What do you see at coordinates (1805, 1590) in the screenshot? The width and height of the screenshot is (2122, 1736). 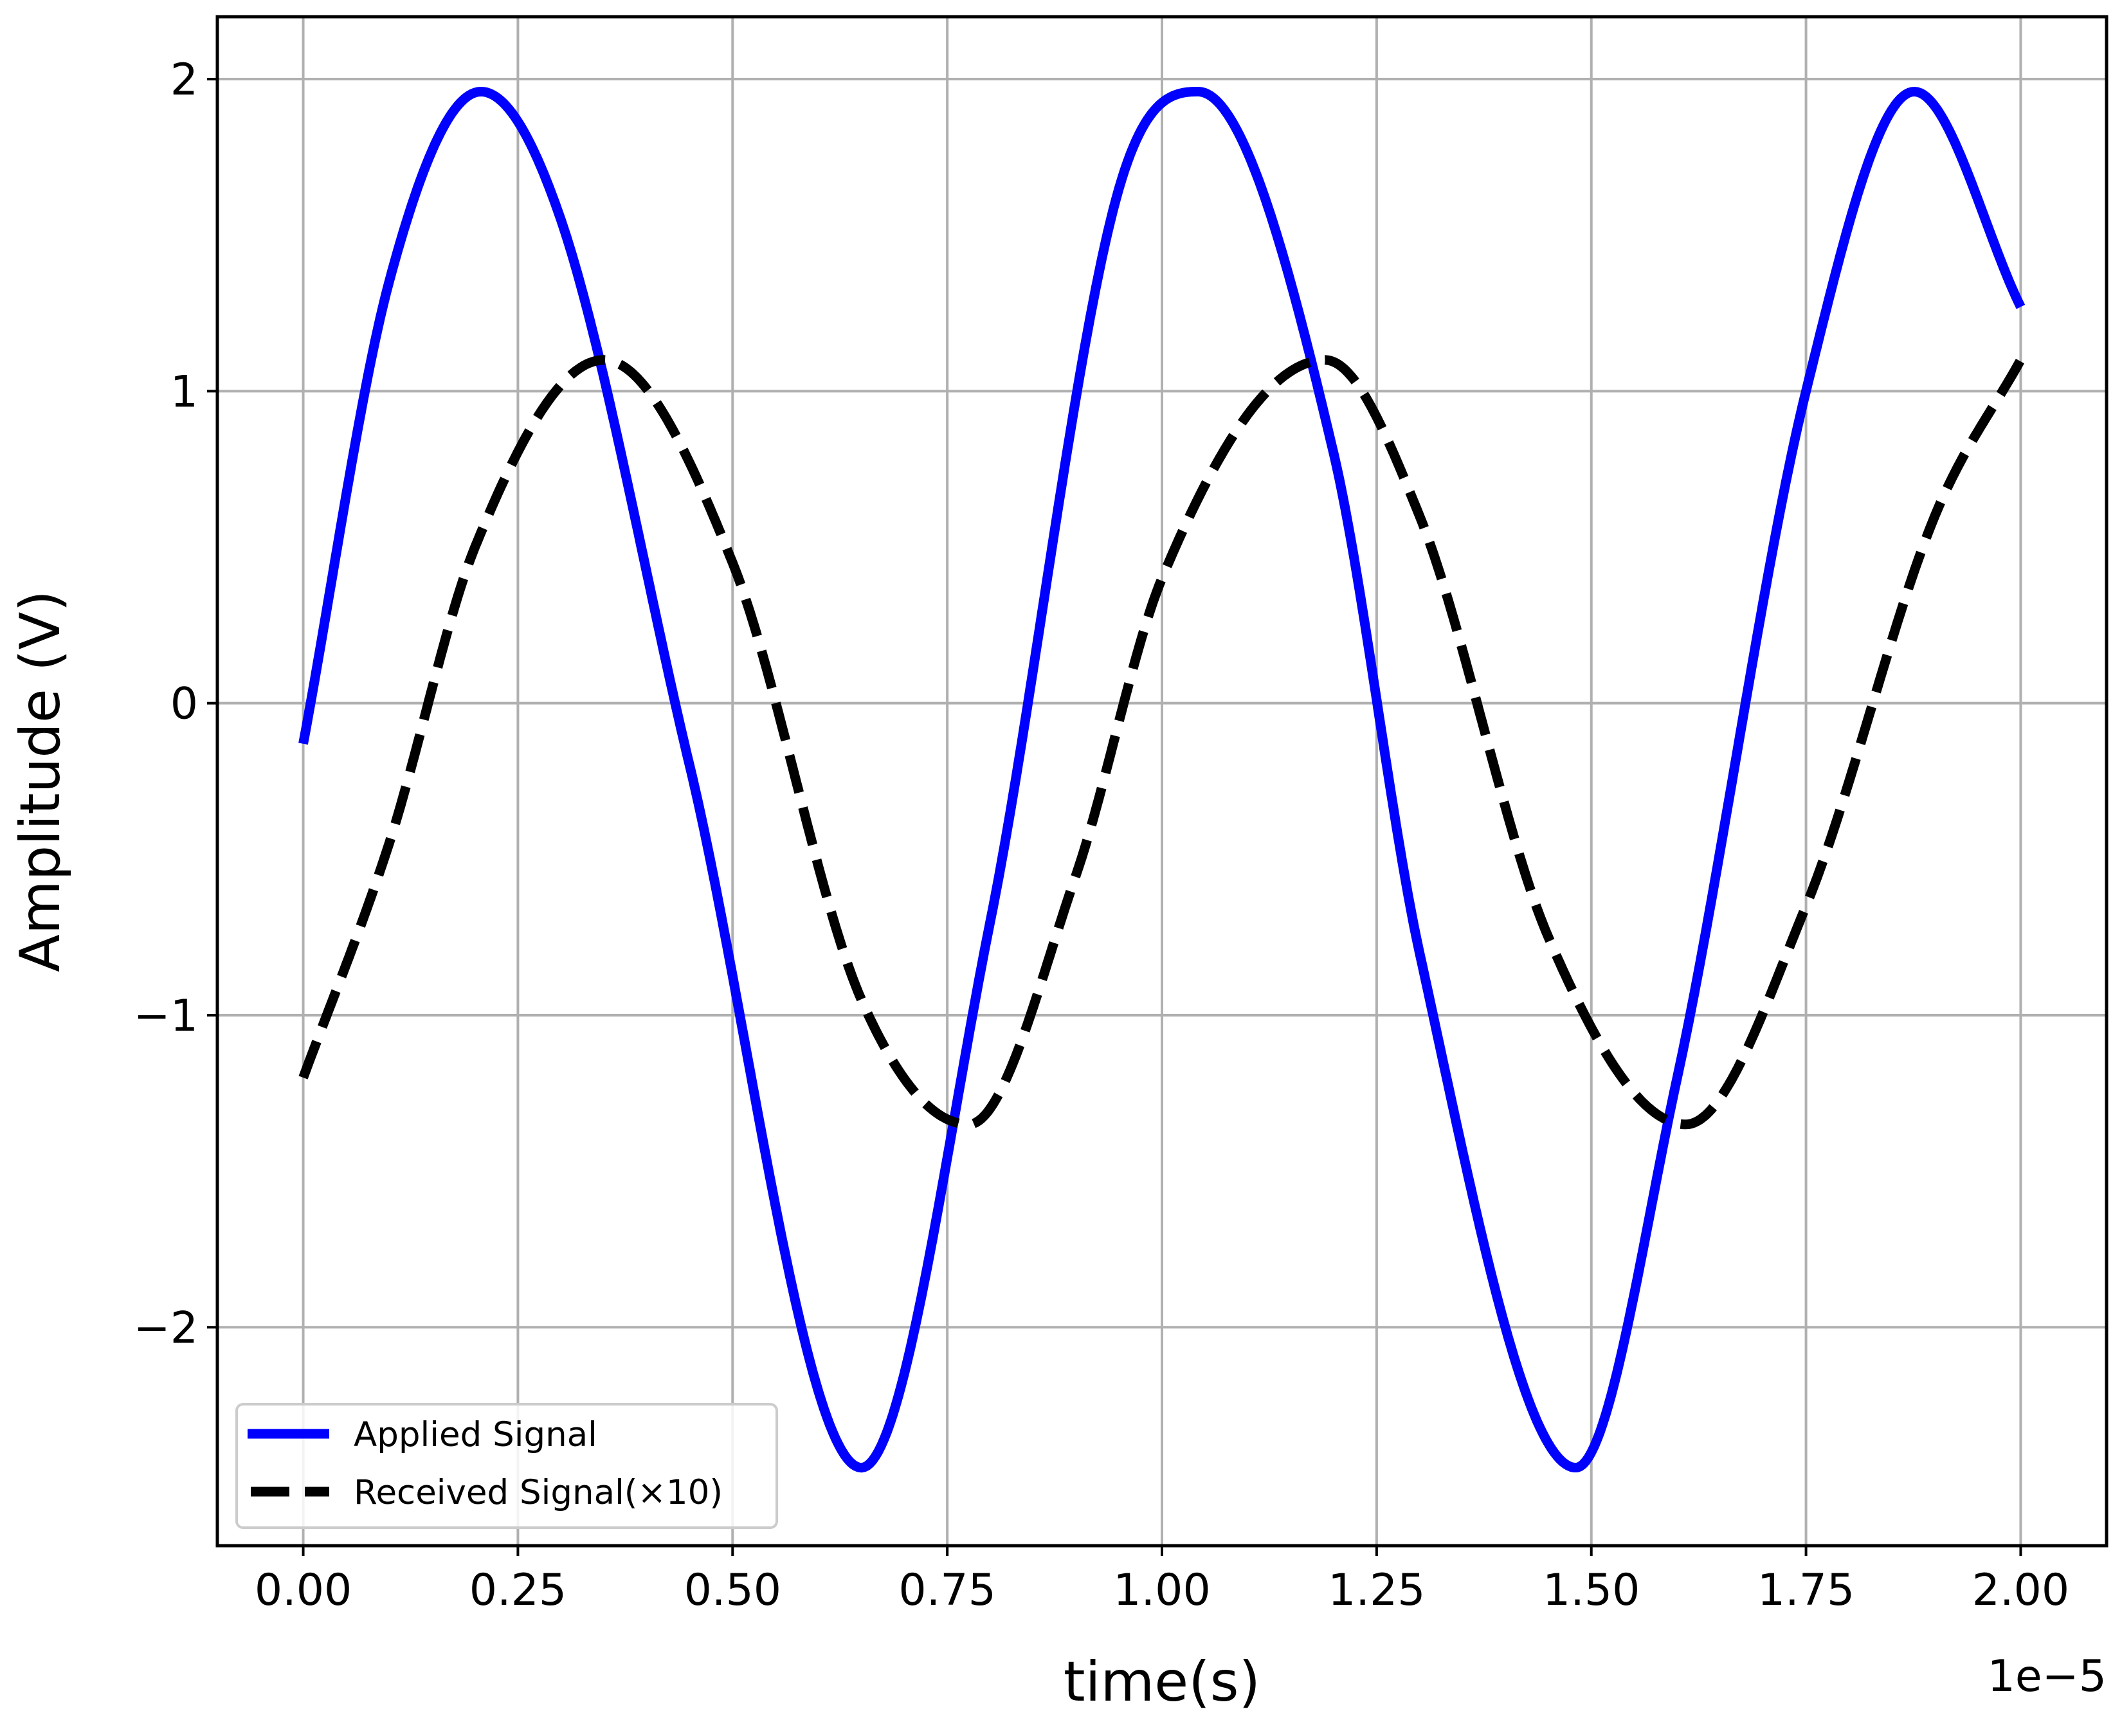 I see `x-tick-label: 1.75` at bounding box center [1805, 1590].